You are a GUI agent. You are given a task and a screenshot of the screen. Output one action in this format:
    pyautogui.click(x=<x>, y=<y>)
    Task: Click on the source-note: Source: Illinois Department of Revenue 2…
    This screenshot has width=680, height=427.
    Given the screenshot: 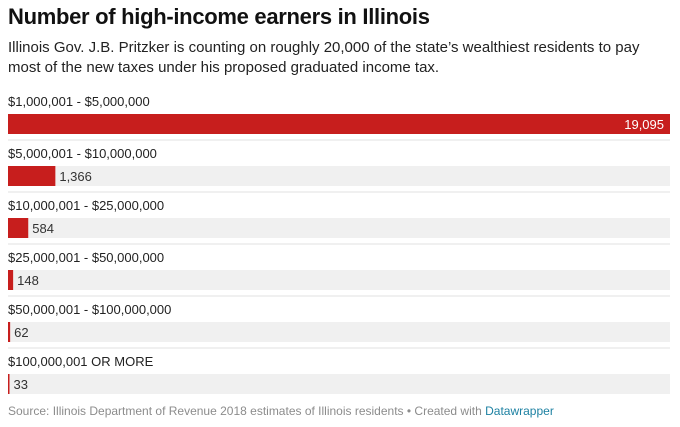 What is the action you would take?
    pyautogui.click(x=281, y=411)
    